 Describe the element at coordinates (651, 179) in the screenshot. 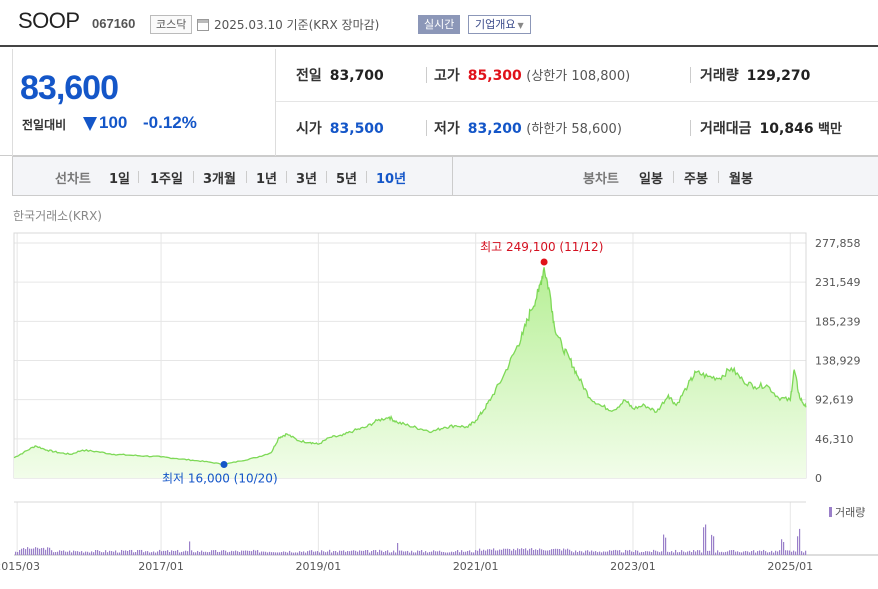

I see `candle-daily: 일봉` at that location.